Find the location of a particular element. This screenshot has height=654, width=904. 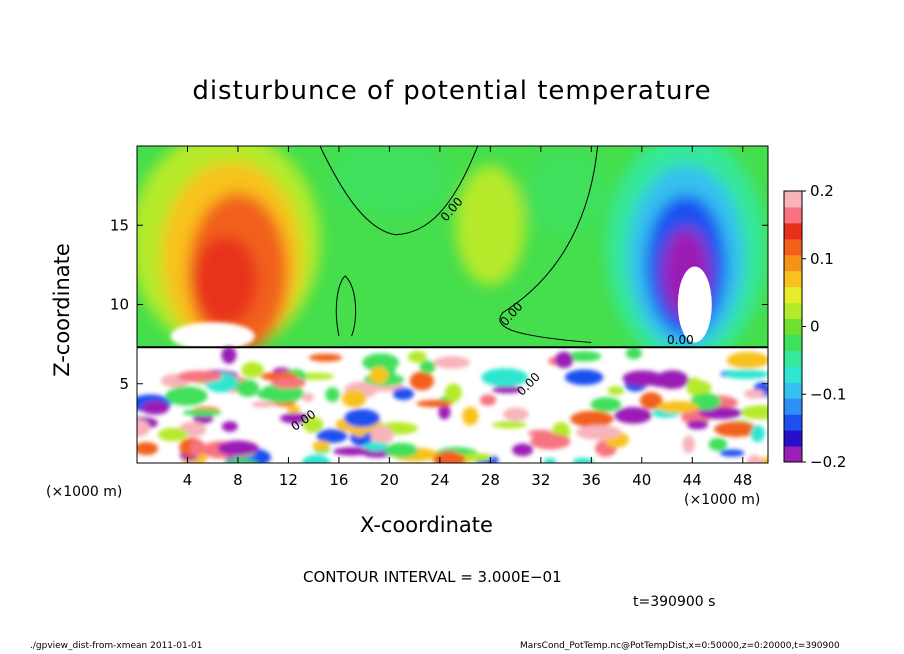

lower-region is located at coordinates (452, 404).